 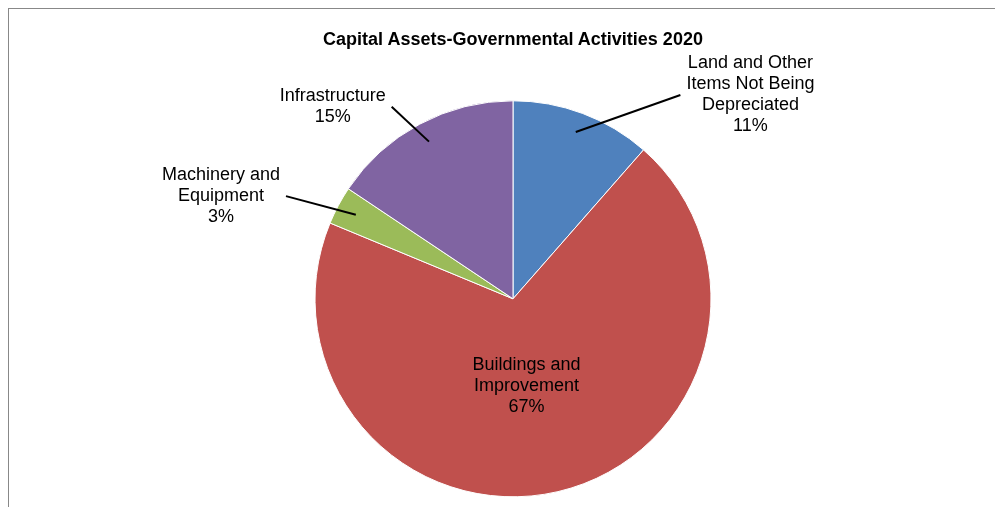 What do you see at coordinates (220, 185) in the screenshot?
I see `slice-label: Machinery and Equipment` at bounding box center [220, 185].